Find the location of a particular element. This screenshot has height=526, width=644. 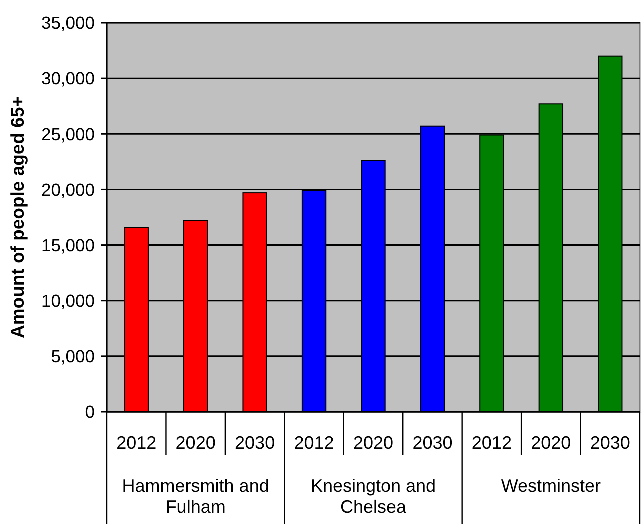

legend-label: Hammersmith and Fulham is located at coordinates (196, 496).